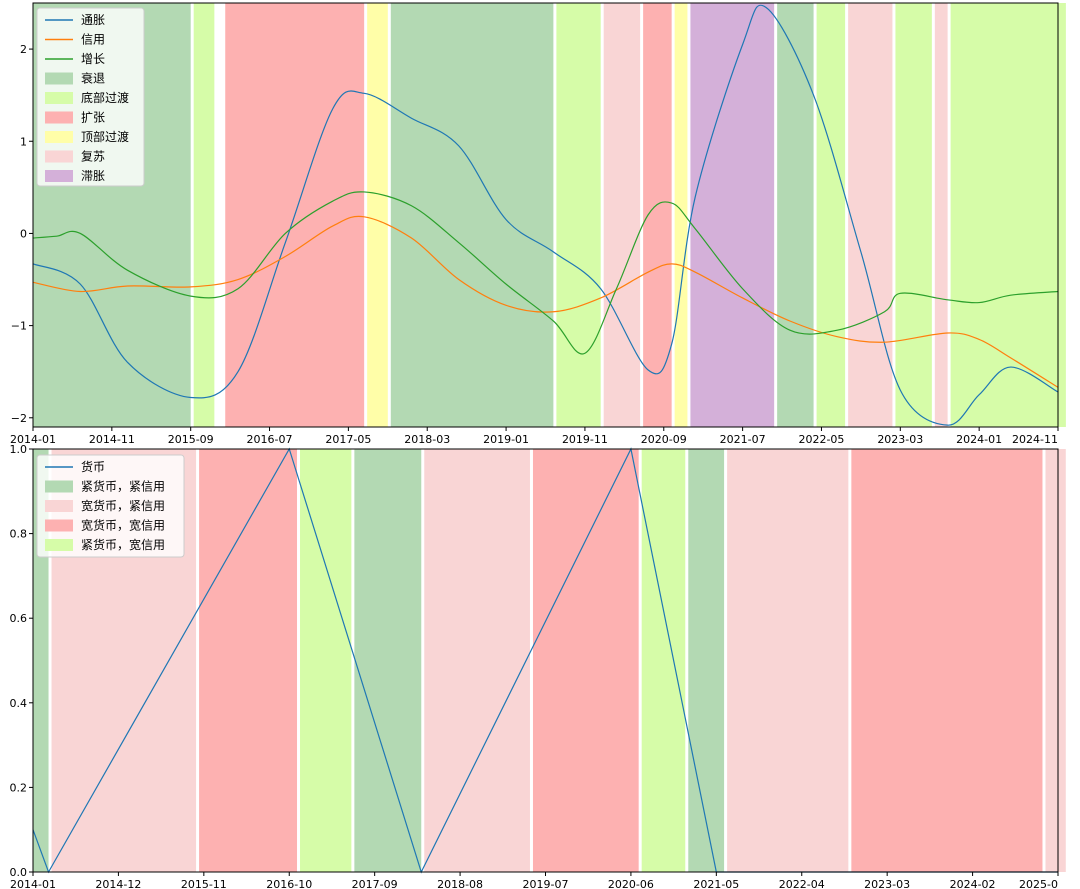  What do you see at coordinates (19, 872) in the screenshot?
I see `y-tick-label: 0.0` at bounding box center [19, 872].